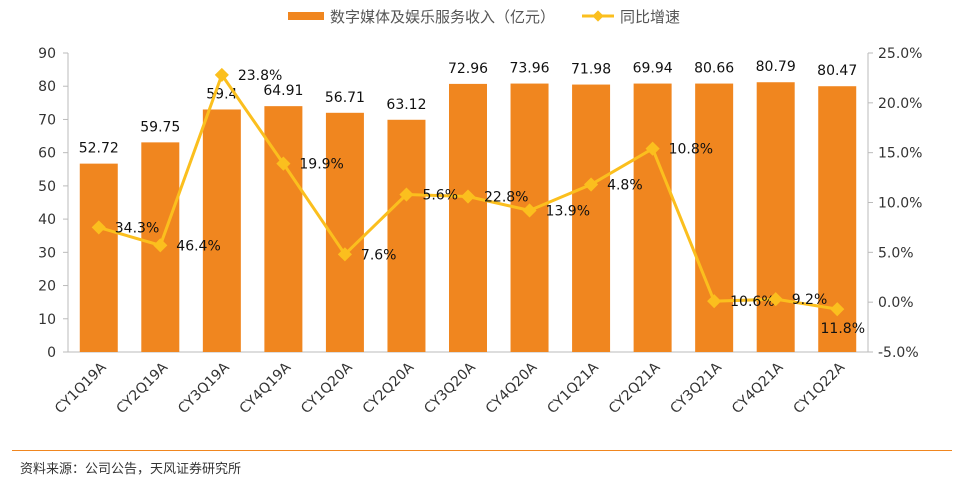 The image size is (960, 480). What do you see at coordinates (529, 69) in the screenshot?
I see `bar-data-label: 73.96` at bounding box center [529, 69].